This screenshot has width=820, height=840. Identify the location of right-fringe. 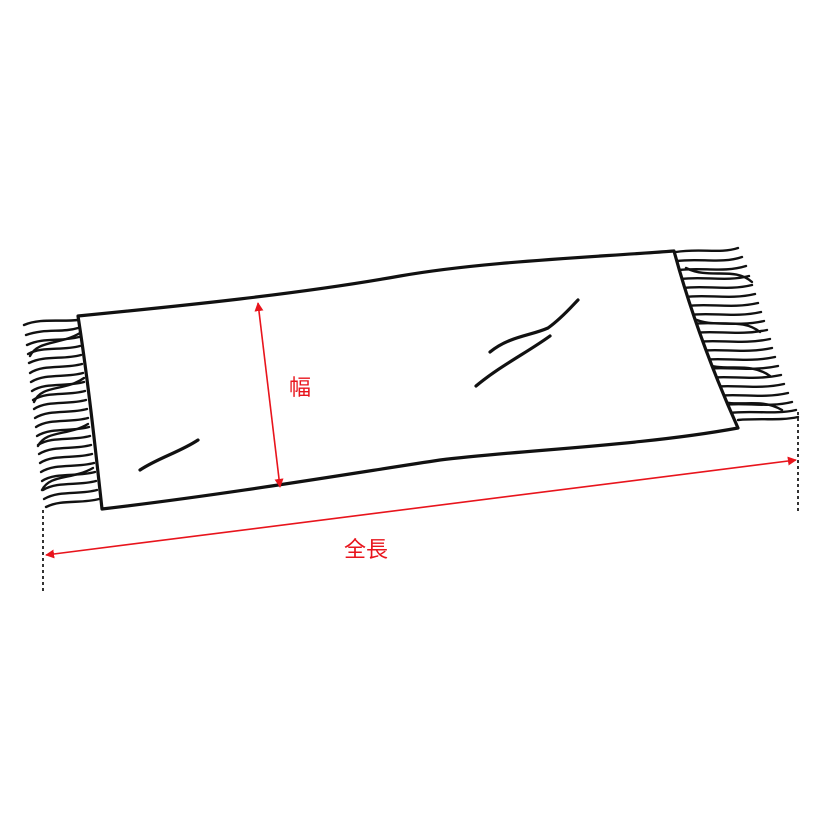
(737, 334).